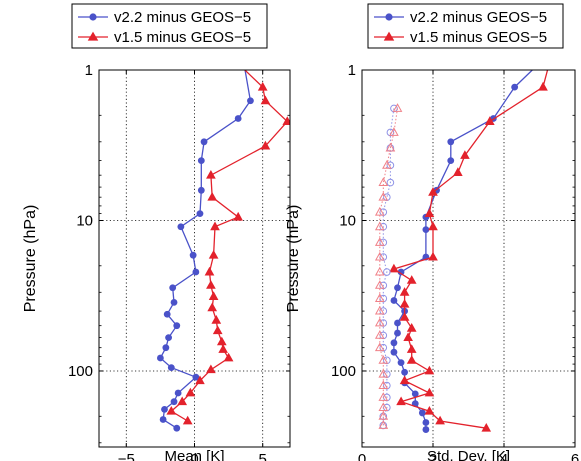 Image resolution: width=581 pixels, height=461 pixels. I want to click on legend-box, so click(465, 26).